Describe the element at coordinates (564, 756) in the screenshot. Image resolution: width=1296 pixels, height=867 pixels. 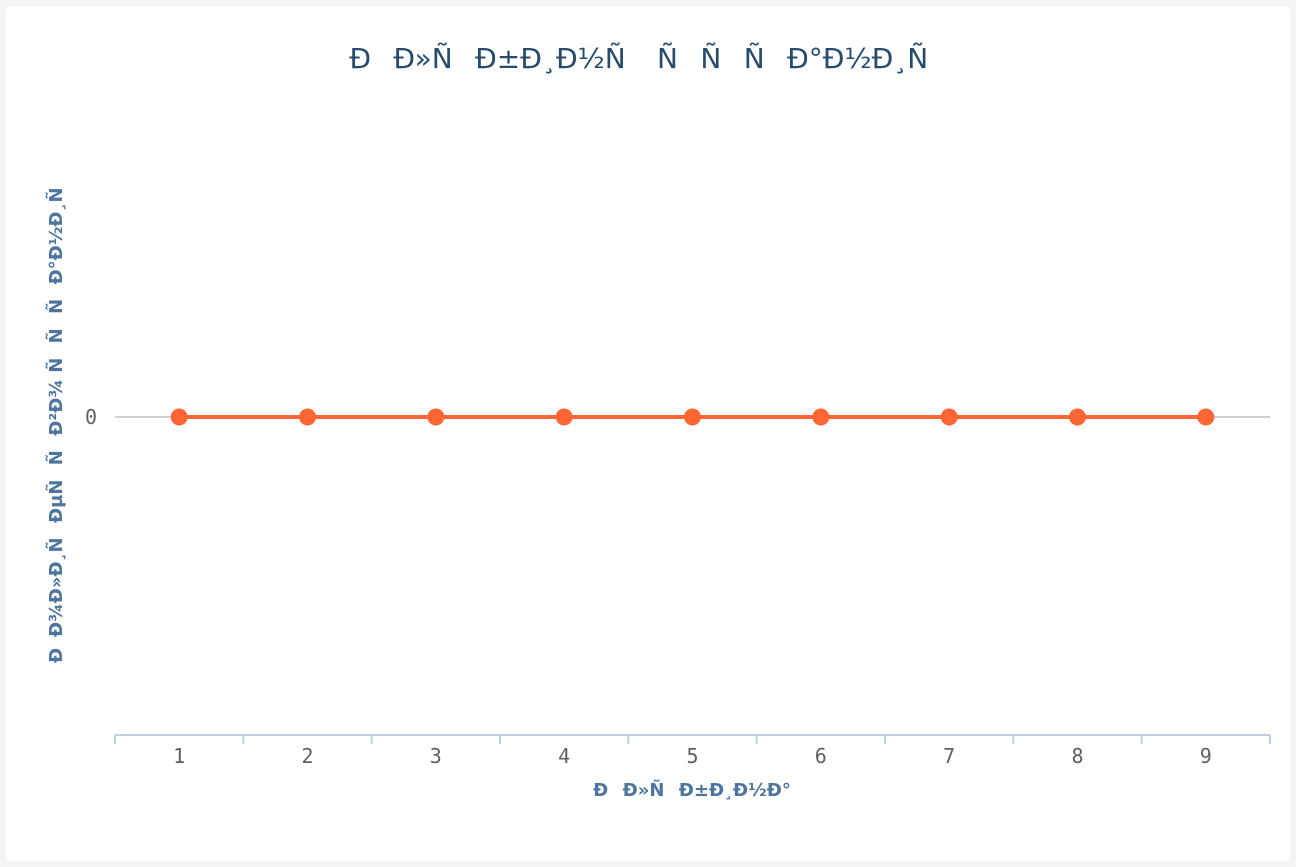
I see `x-tick-label-4: 4` at that location.